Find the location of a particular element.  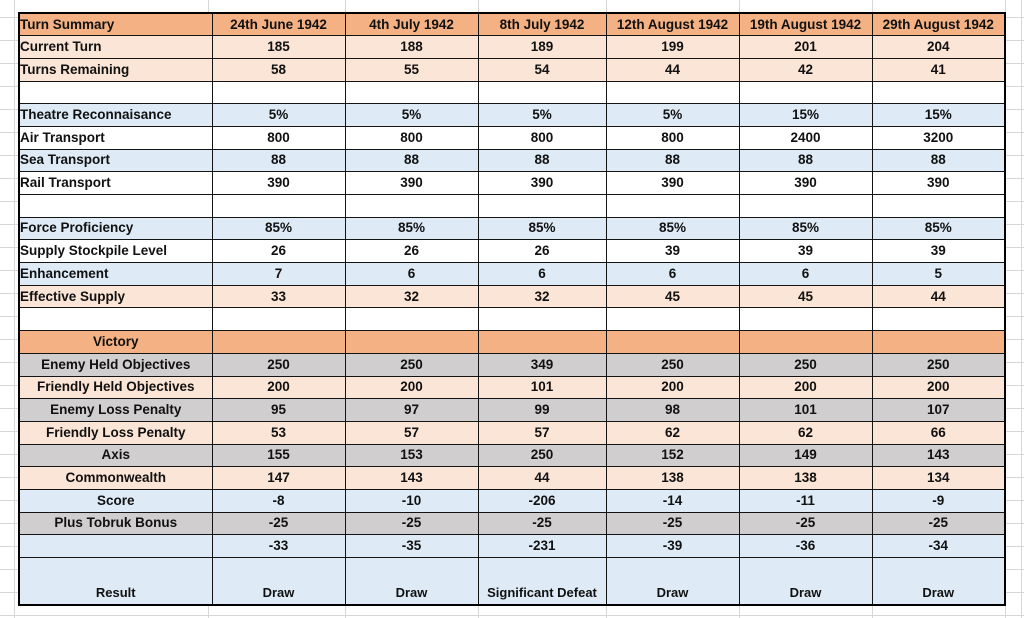

value-cell: 41 is located at coordinates (938, 69).